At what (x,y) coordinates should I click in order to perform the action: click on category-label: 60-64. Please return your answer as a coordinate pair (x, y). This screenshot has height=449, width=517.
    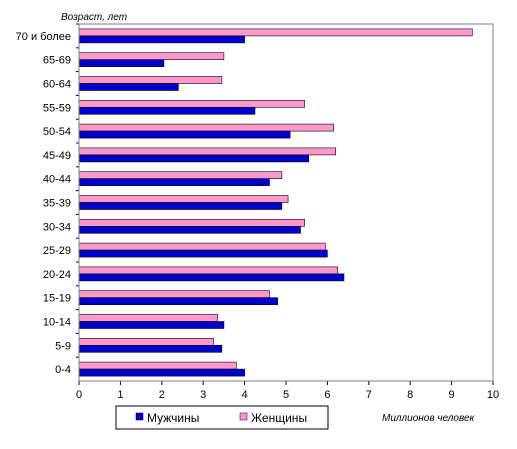
    Looking at the image, I should click on (57, 85).